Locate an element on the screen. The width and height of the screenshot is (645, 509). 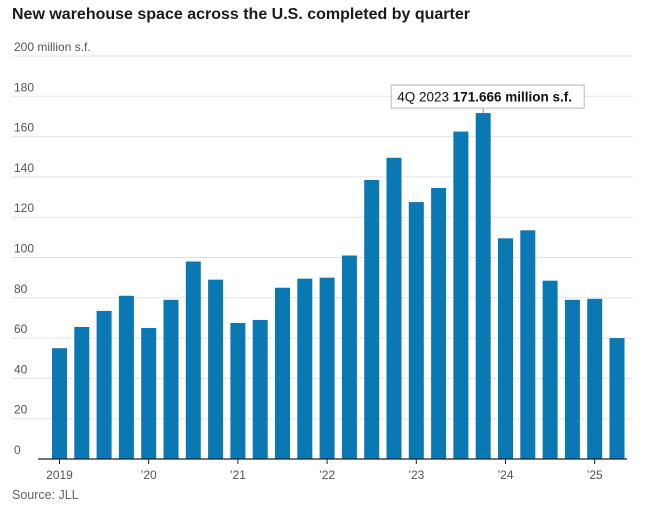
y-tick-label: 180 is located at coordinates (24, 87).